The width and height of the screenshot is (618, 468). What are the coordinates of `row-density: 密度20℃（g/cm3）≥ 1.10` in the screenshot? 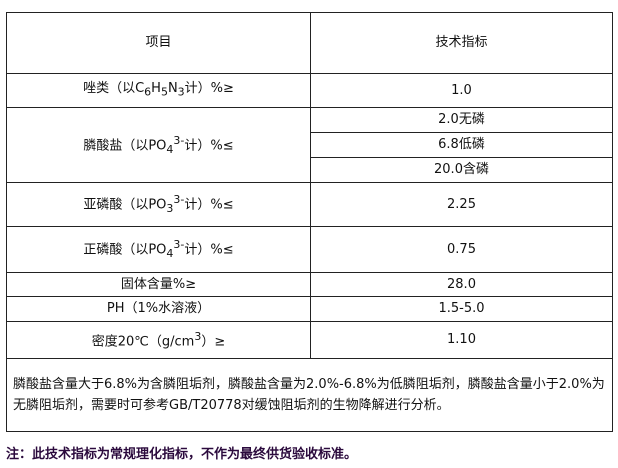 It's located at (309, 340).